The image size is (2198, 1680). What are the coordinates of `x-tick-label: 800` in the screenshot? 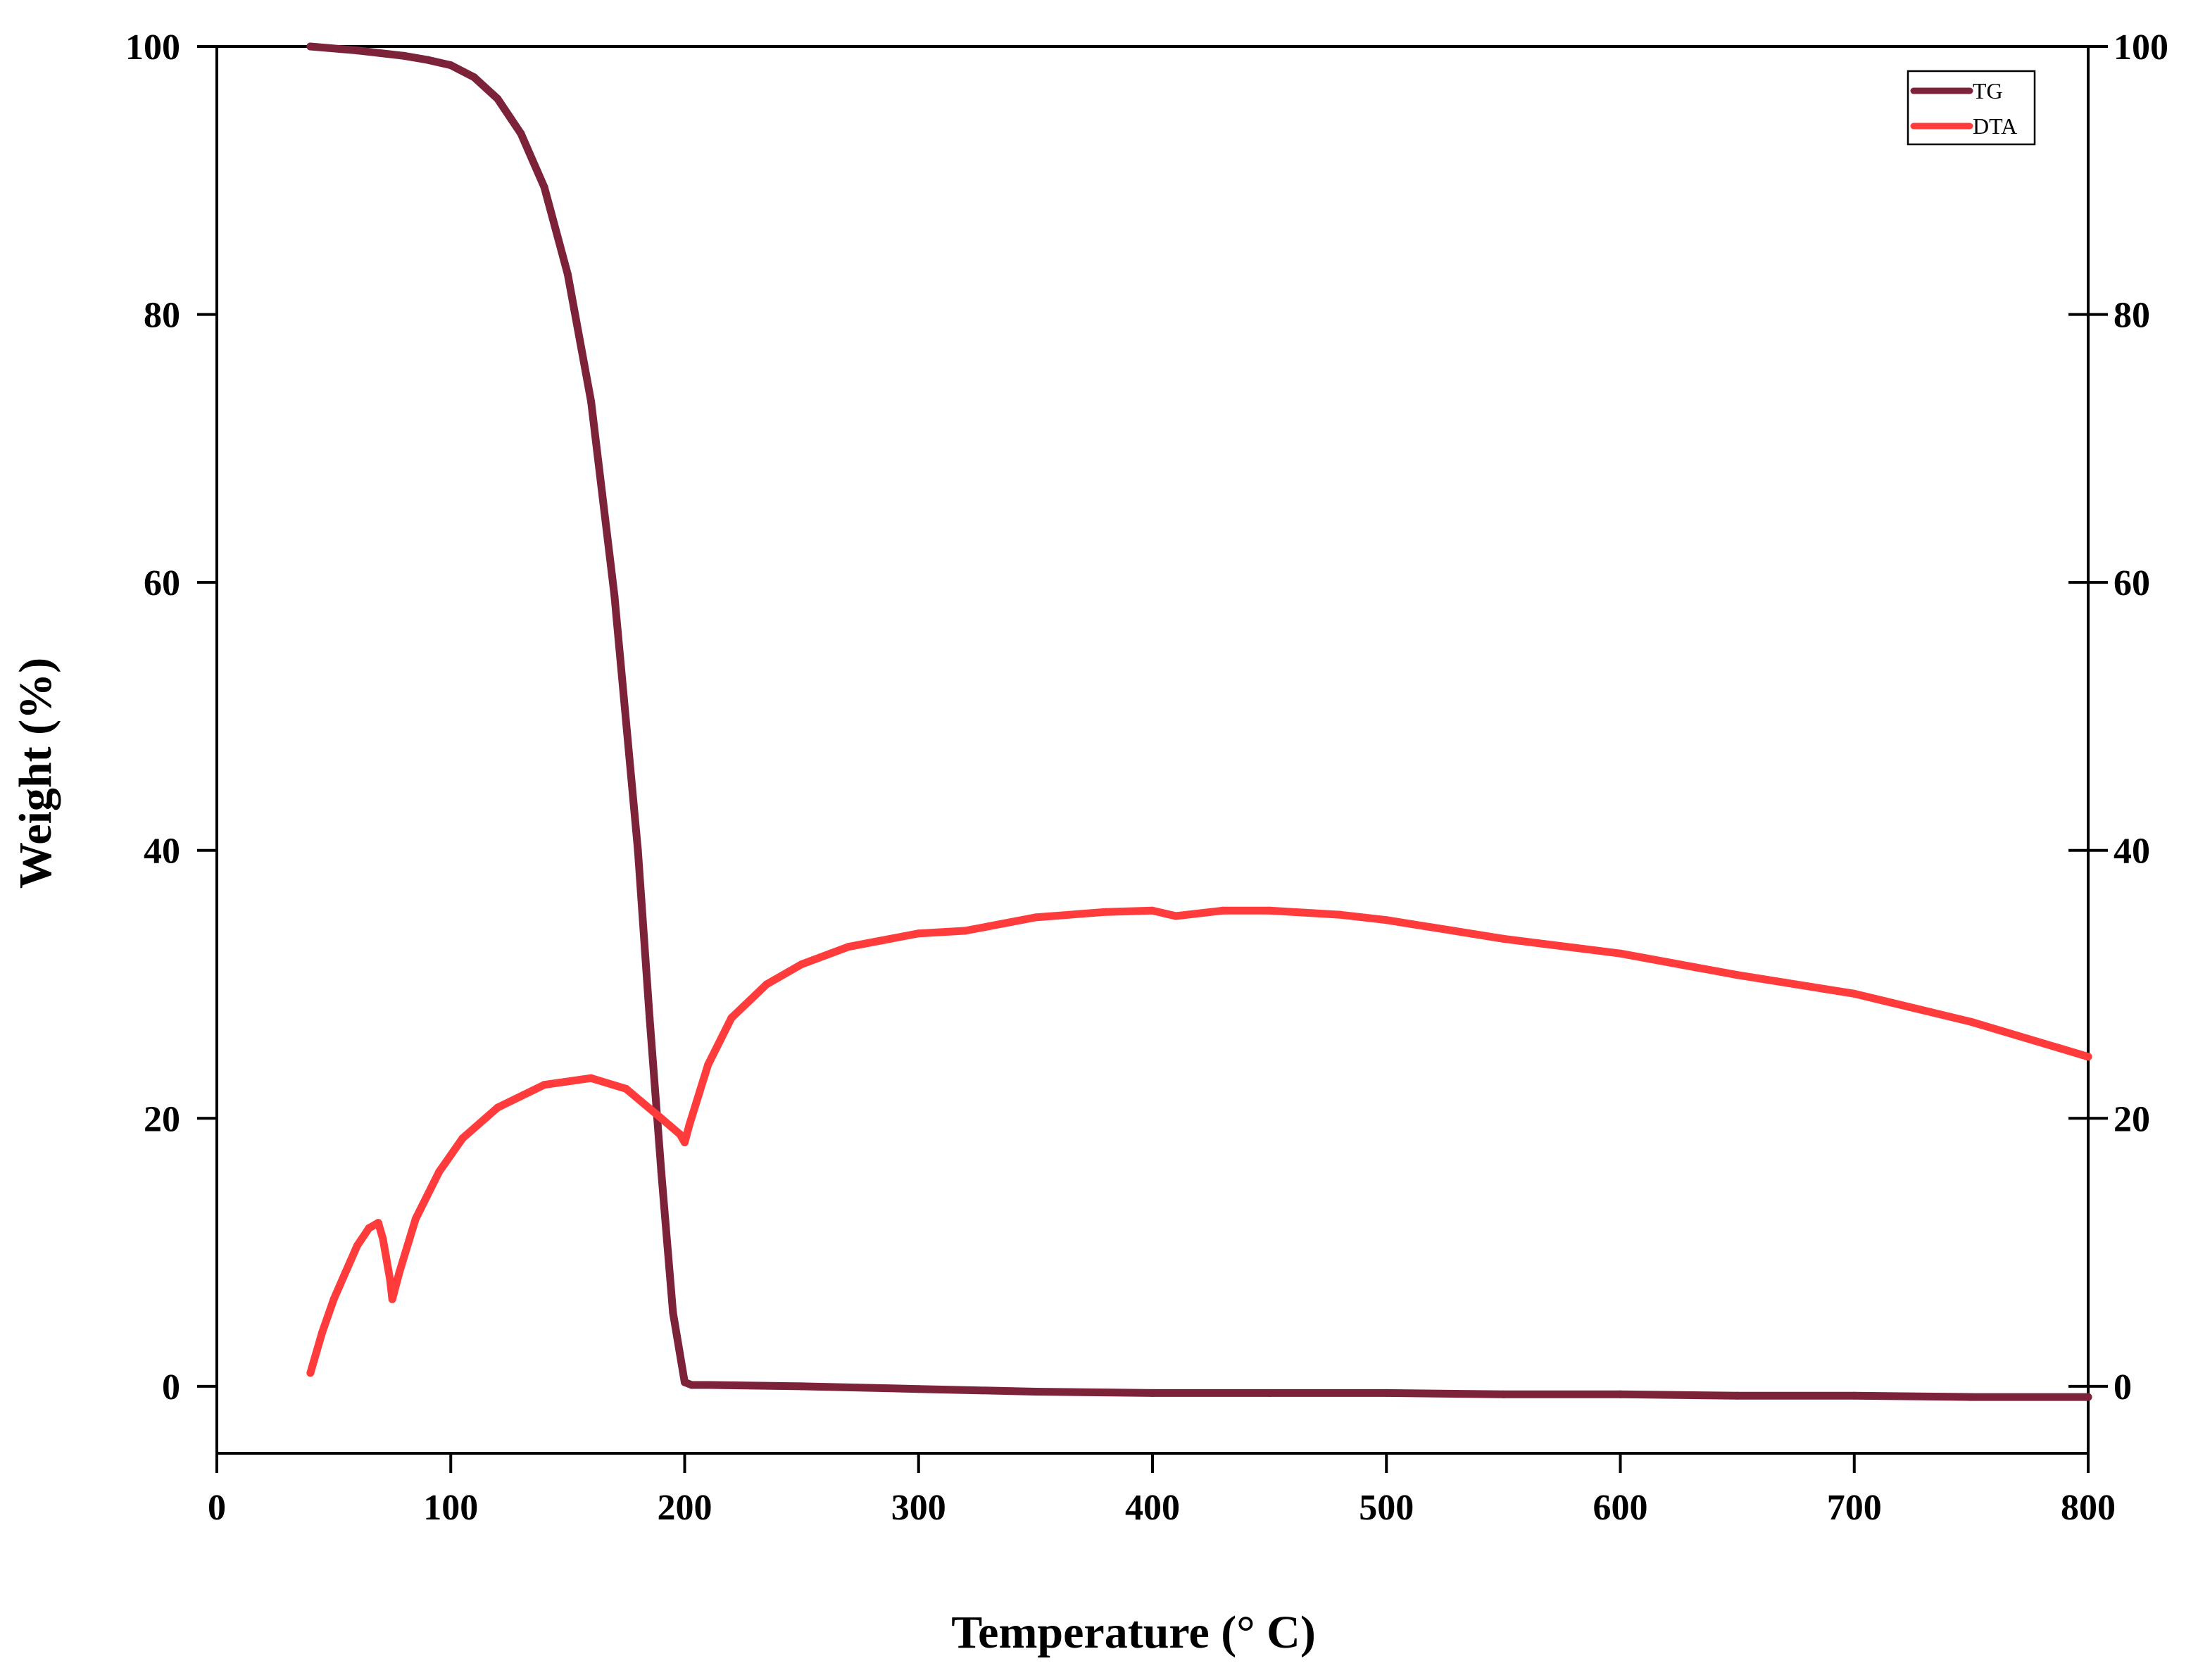 It's located at (2088, 1508).